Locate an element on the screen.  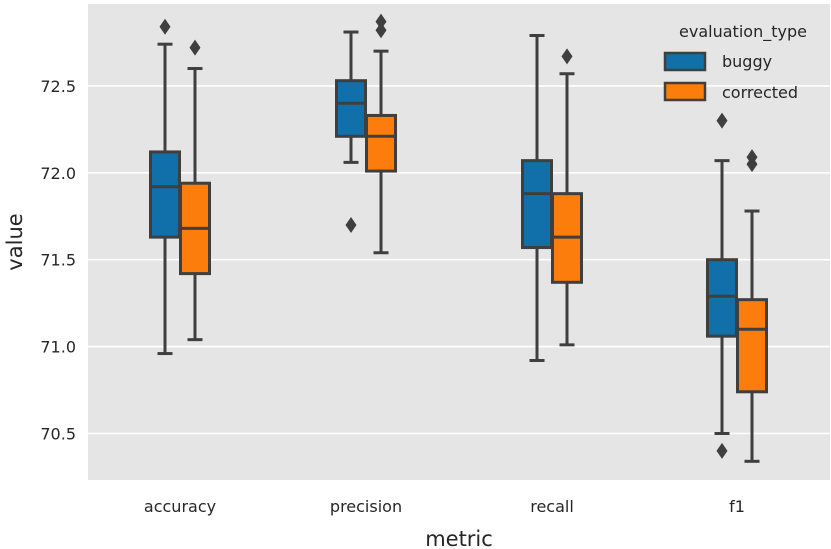
legend-swatch-corrected is located at coordinates (685, 91).